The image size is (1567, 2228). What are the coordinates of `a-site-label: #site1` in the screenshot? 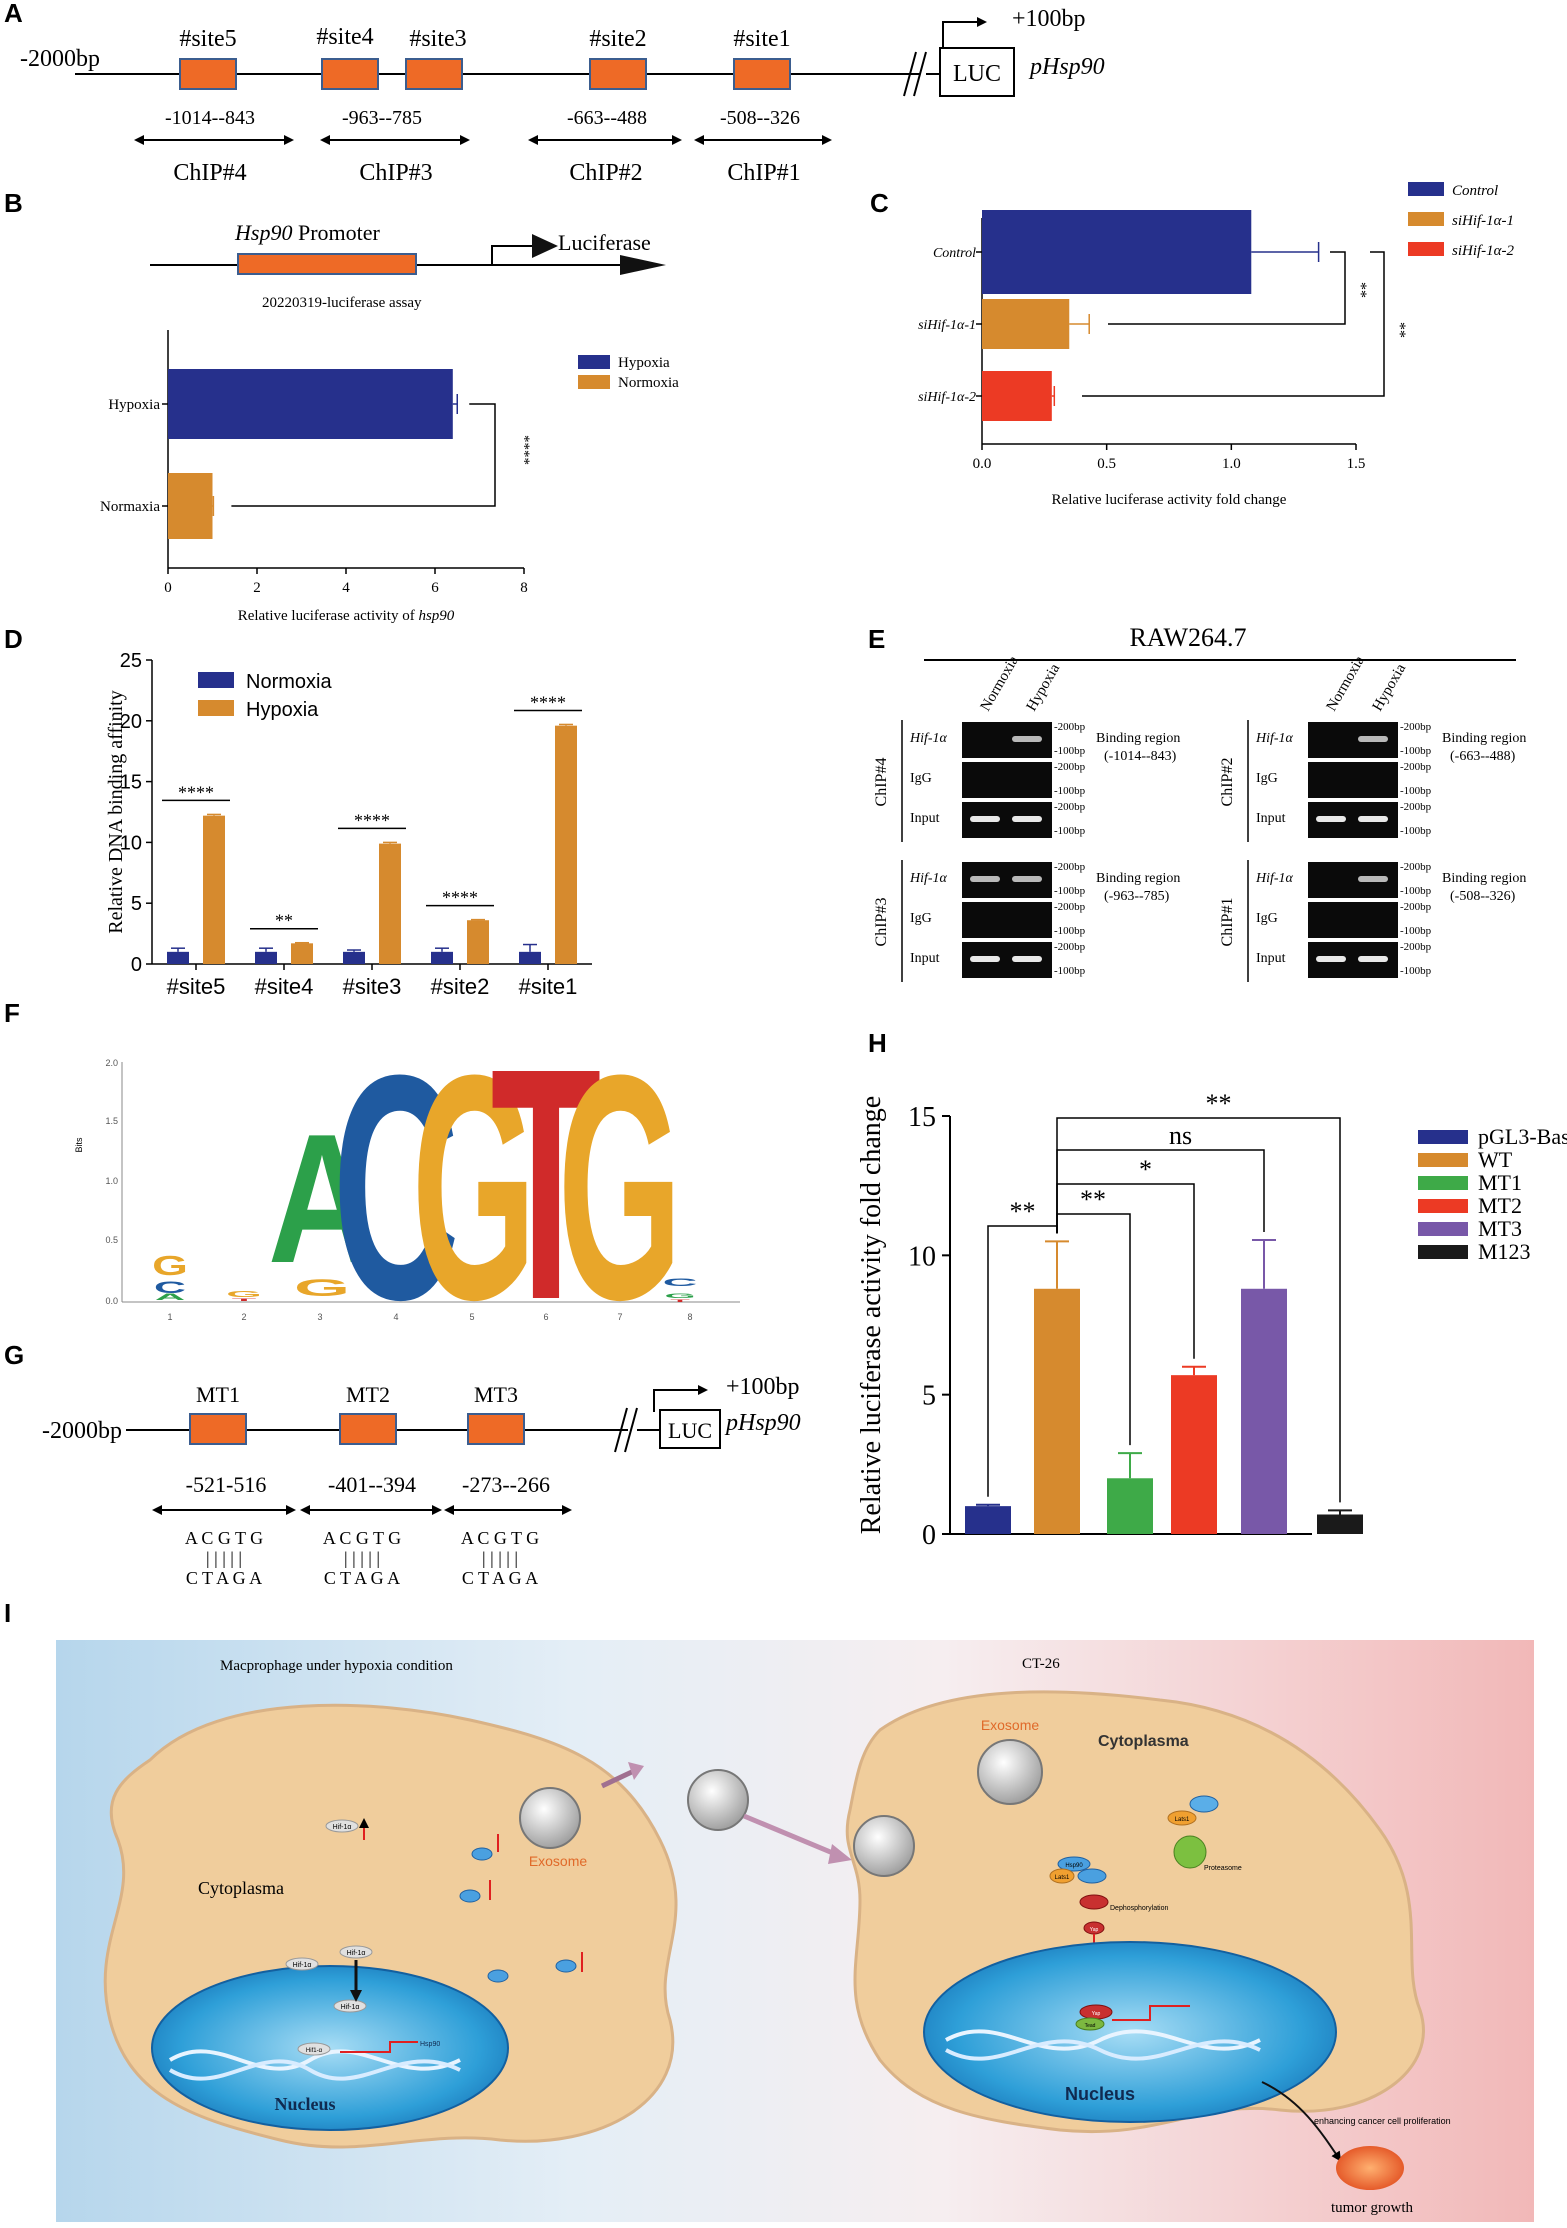 It's located at (761, 39).